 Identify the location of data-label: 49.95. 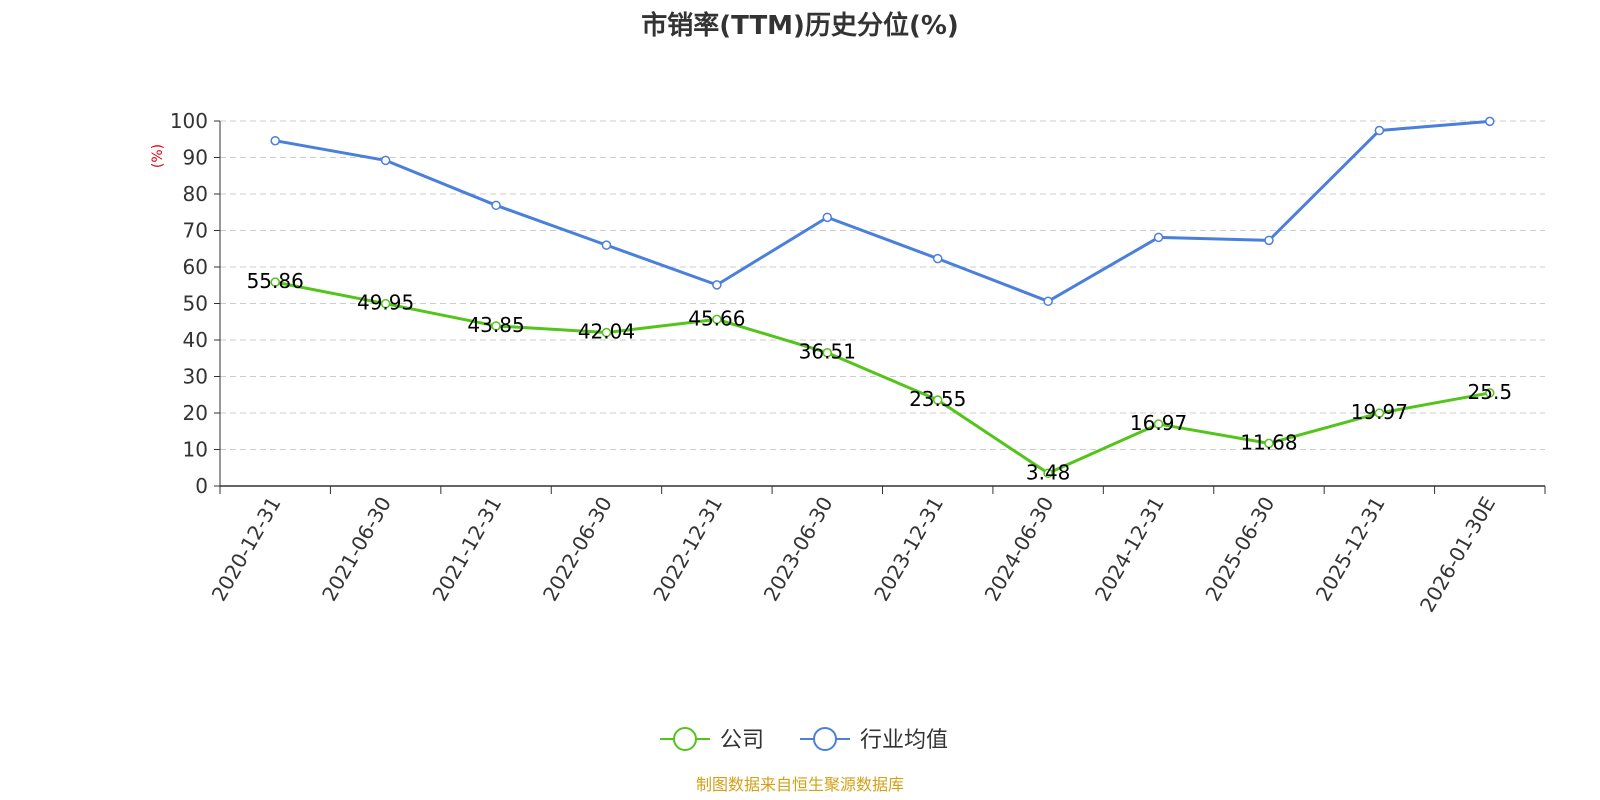
(385, 303).